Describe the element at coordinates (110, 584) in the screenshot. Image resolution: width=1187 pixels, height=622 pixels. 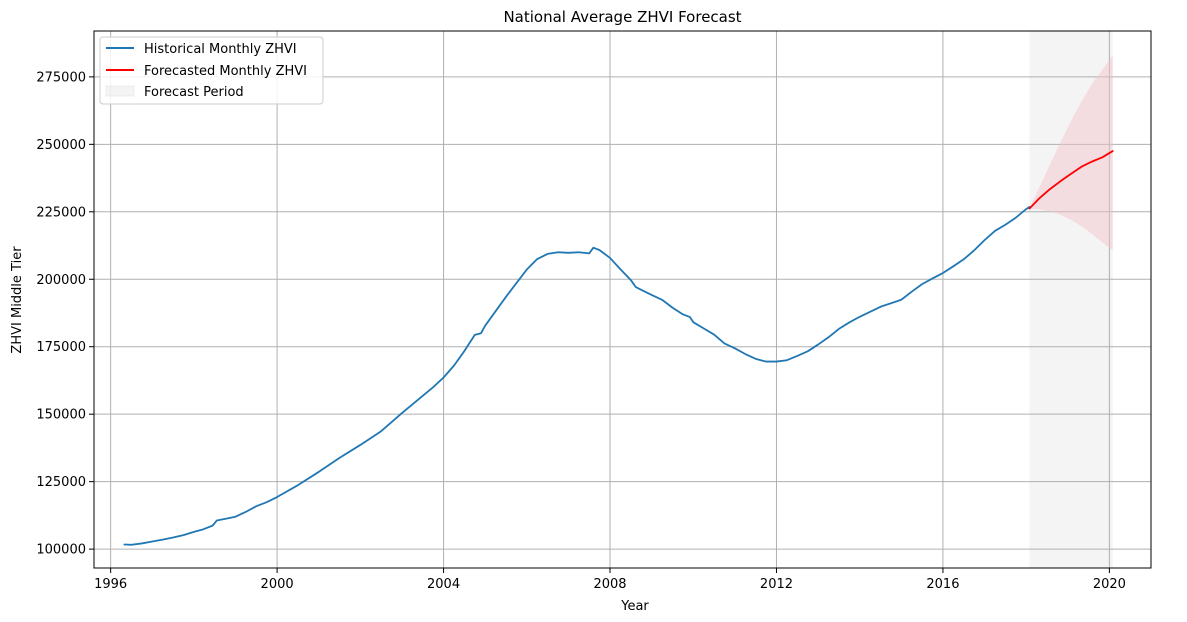
I see `x-tick-label: 1996` at that location.